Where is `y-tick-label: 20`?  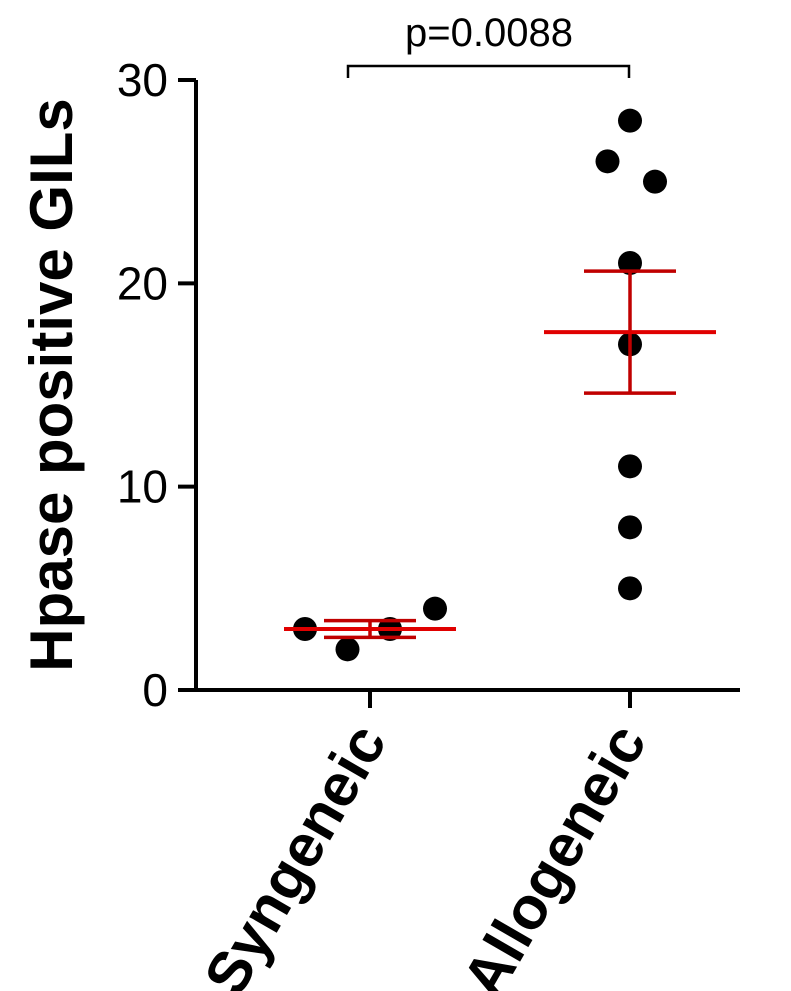
y-tick-label: 20 is located at coordinates (142, 283).